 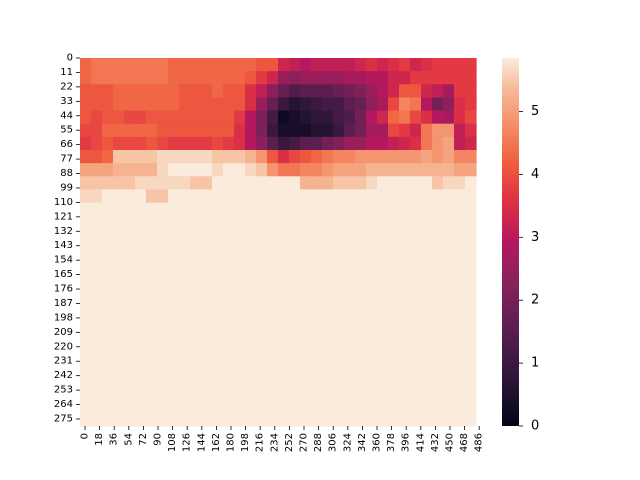 What do you see at coordinates (510, 242) in the screenshot?
I see `colorbar-gradient` at bounding box center [510, 242].